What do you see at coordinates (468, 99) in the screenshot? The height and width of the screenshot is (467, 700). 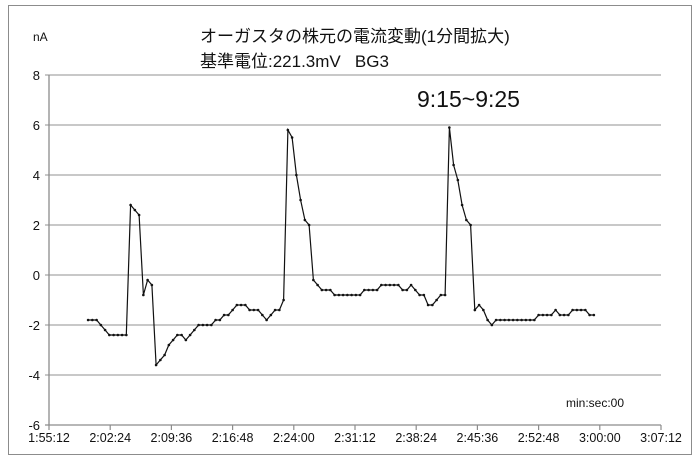 I see `time-range-annotation: 9:15~9:25` at bounding box center [468, 99].